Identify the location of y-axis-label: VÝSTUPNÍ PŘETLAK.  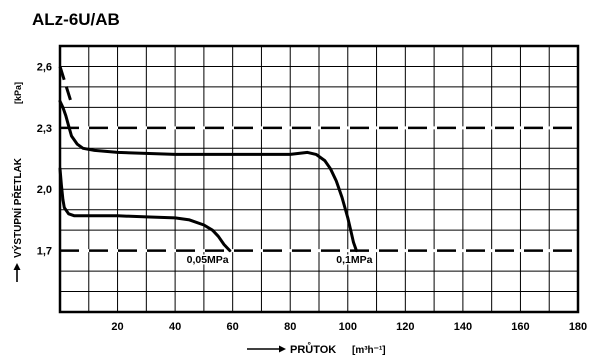
(17, 207).